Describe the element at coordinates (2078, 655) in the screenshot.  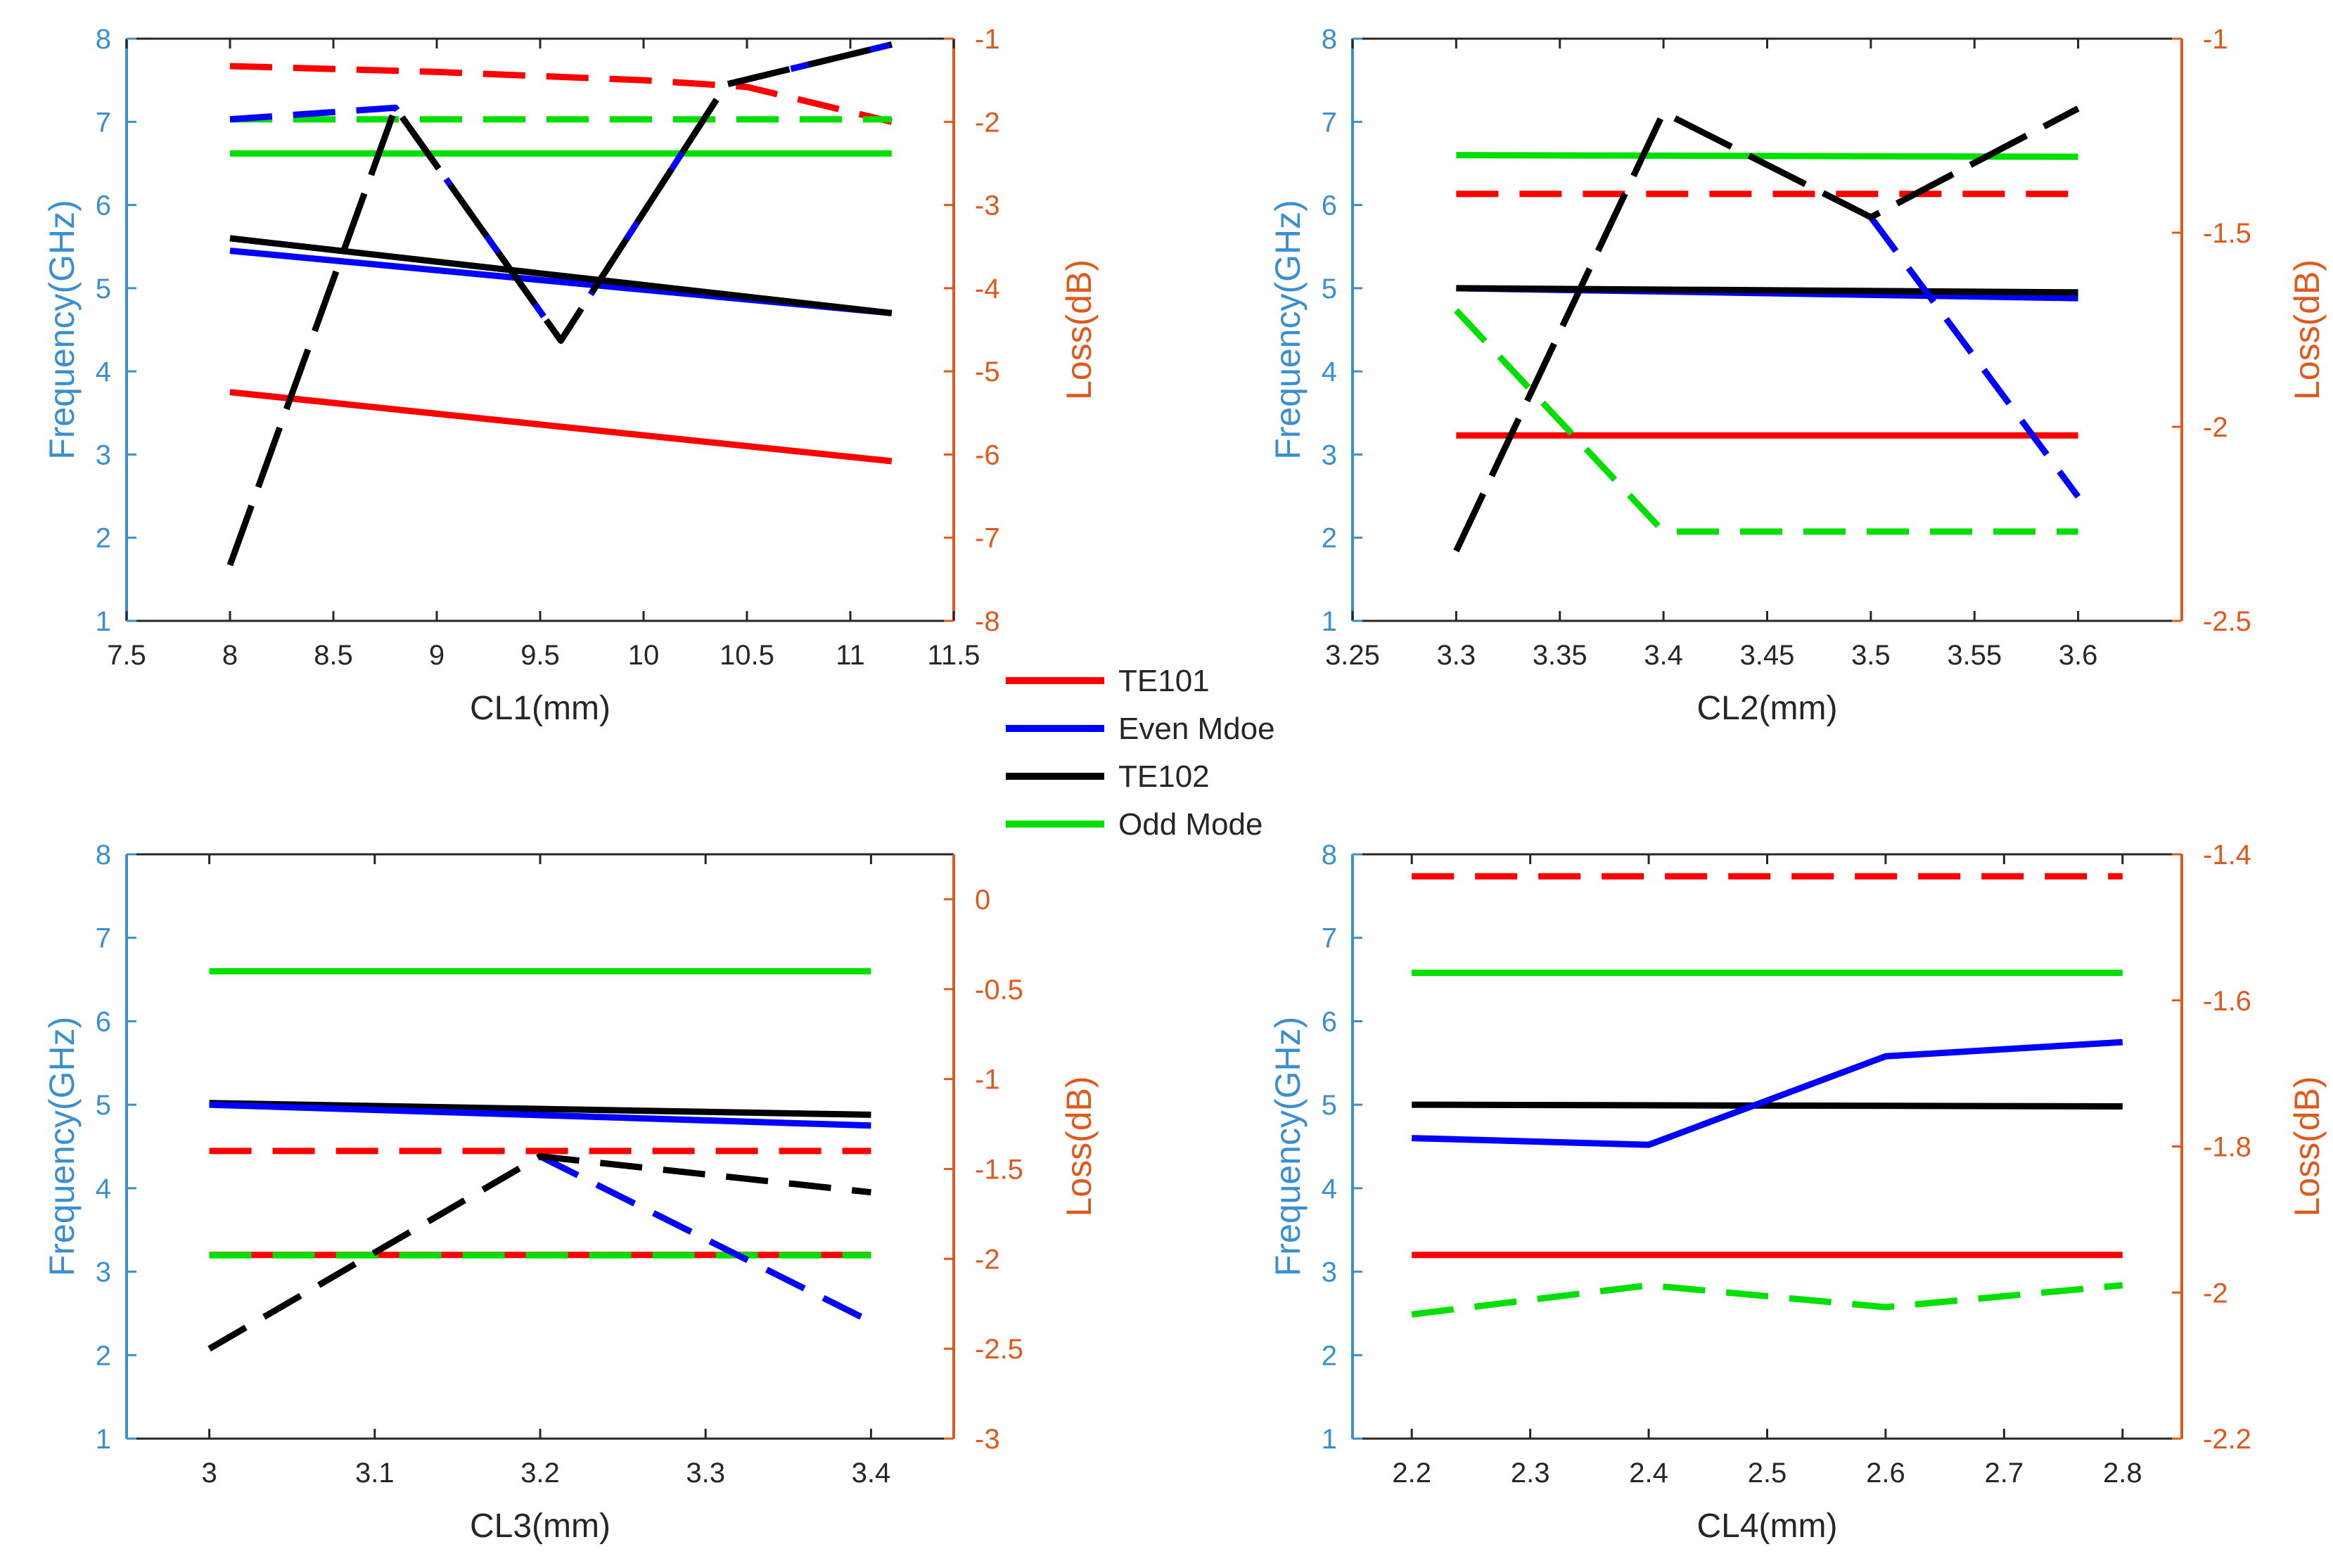
I see `x-tick-label: 3.6` at that location.